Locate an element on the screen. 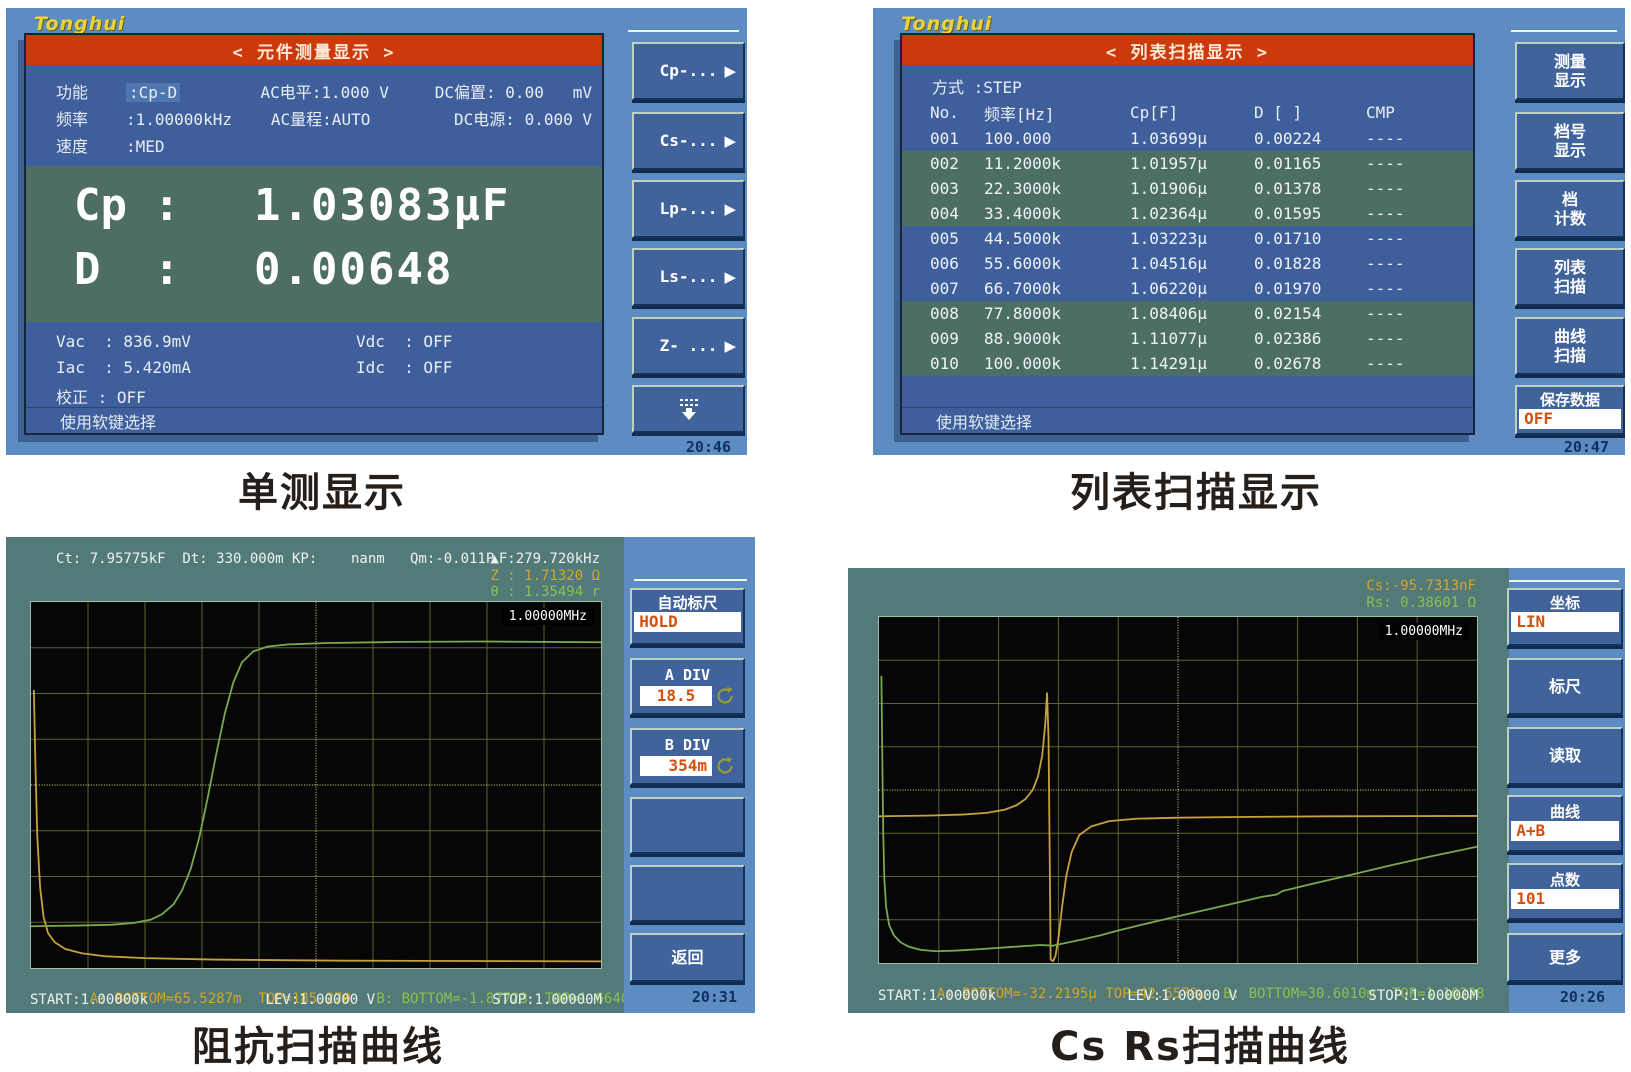 This screenshot has width=1631, height=1072. softkey-coordinate: 坐标 LIN is located at coordinates (1565, 617).